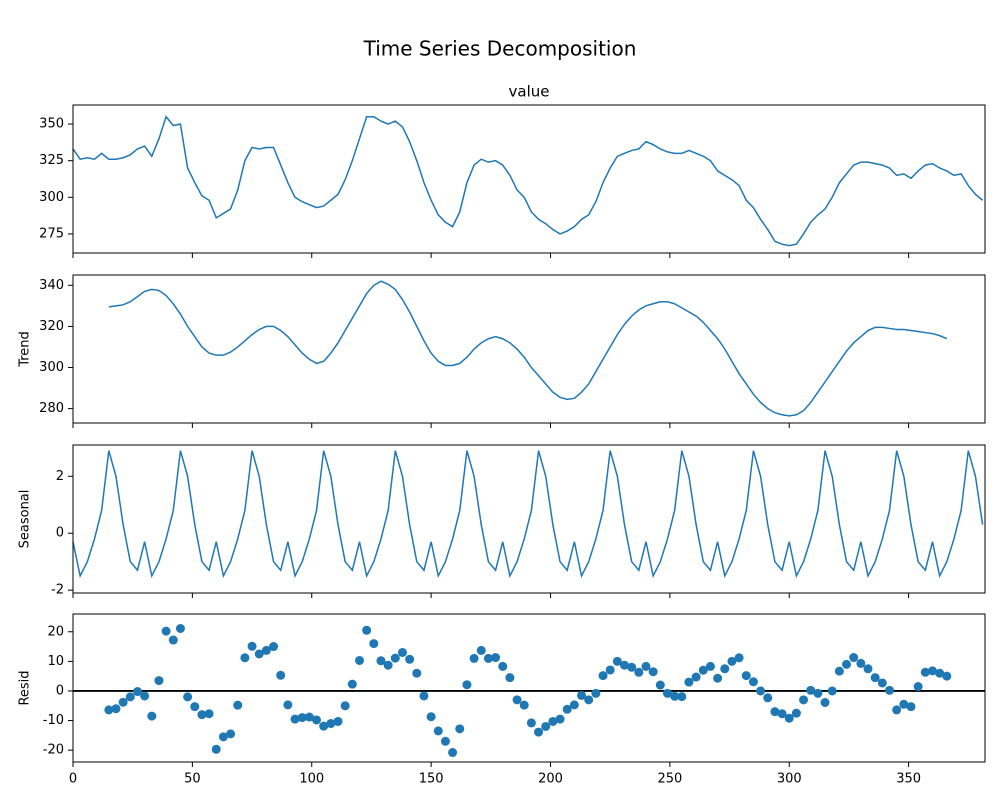 This screenshot has width=1000, height=800. What do you see at coordinates (51, 408) in the screenshot?
I see `y-tick-label: 280` at bounding box center [51, 408].